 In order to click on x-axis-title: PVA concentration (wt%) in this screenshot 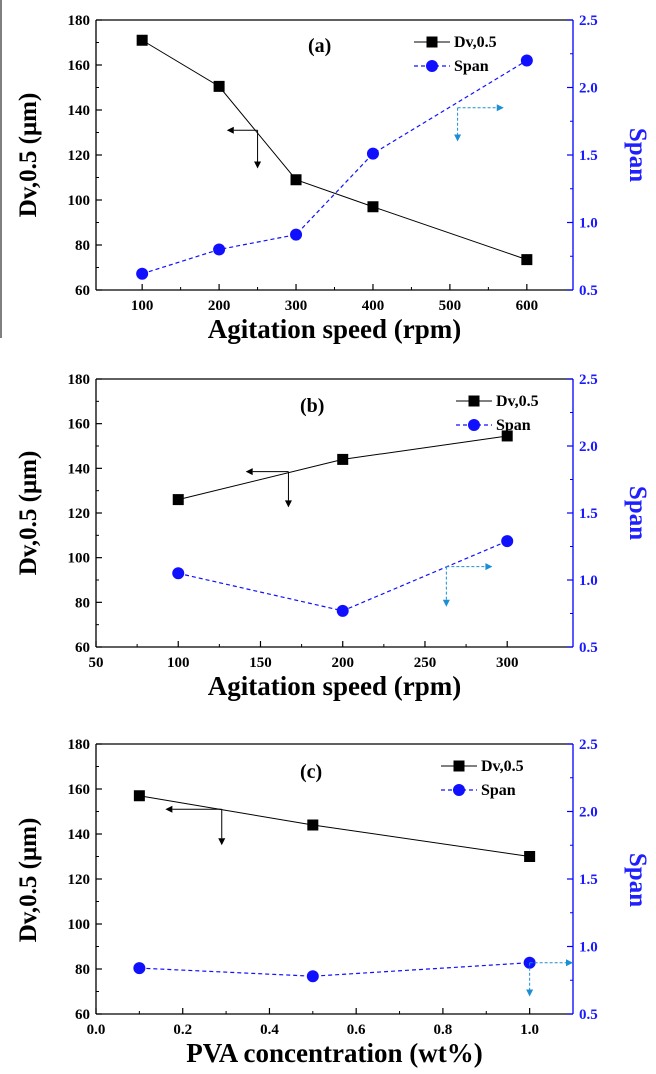, I will do `click(334, 1053)`.